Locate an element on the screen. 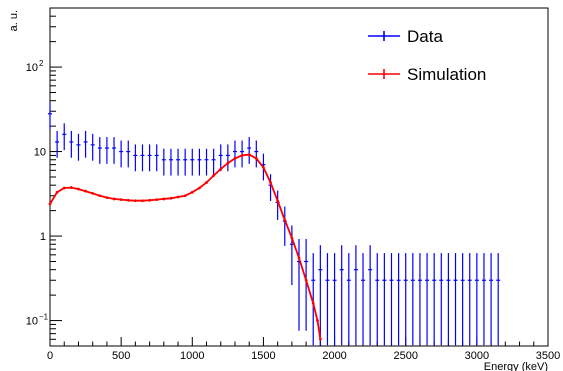  x-axis: 0 500 1000 1500 2000 2500 3000 3500 is located at coordinates (303, 349).